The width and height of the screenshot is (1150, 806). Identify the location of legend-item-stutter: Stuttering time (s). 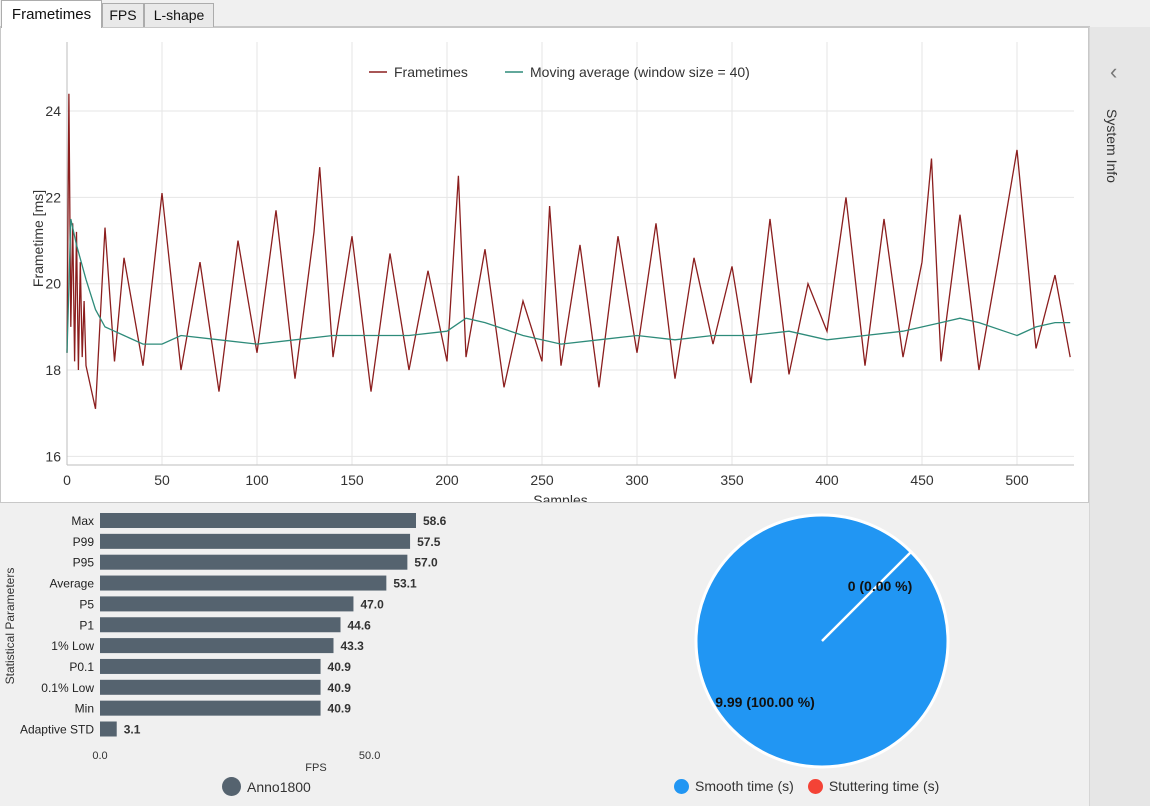
(873, 786).